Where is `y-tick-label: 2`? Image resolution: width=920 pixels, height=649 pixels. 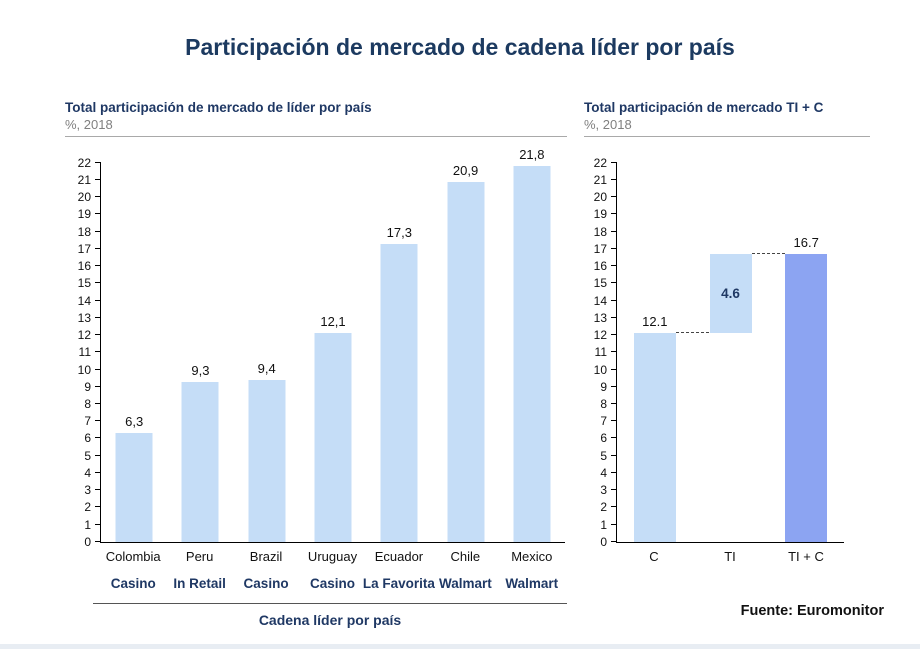
y-tick-label: 2 is located at coordinates (87, 507).